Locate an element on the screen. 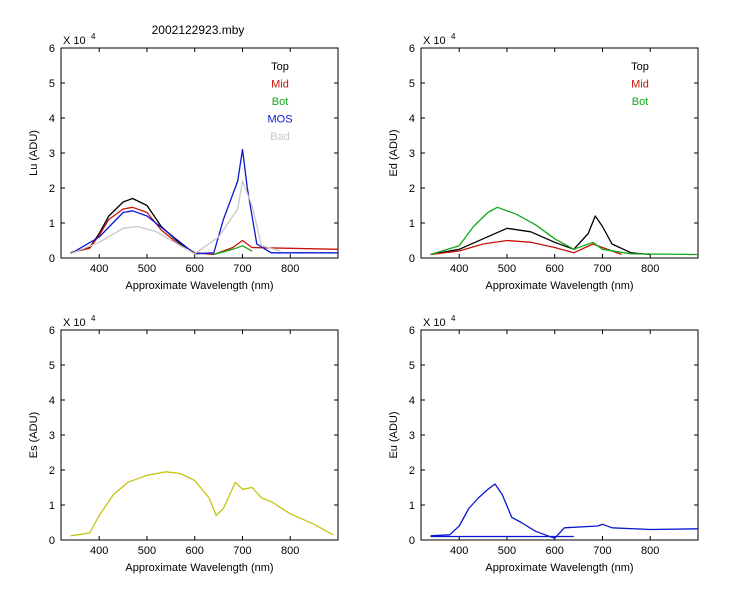 The height and width of the screenshot is (600, 750). lu-series-bad-line is located at coordinates (175, 217).